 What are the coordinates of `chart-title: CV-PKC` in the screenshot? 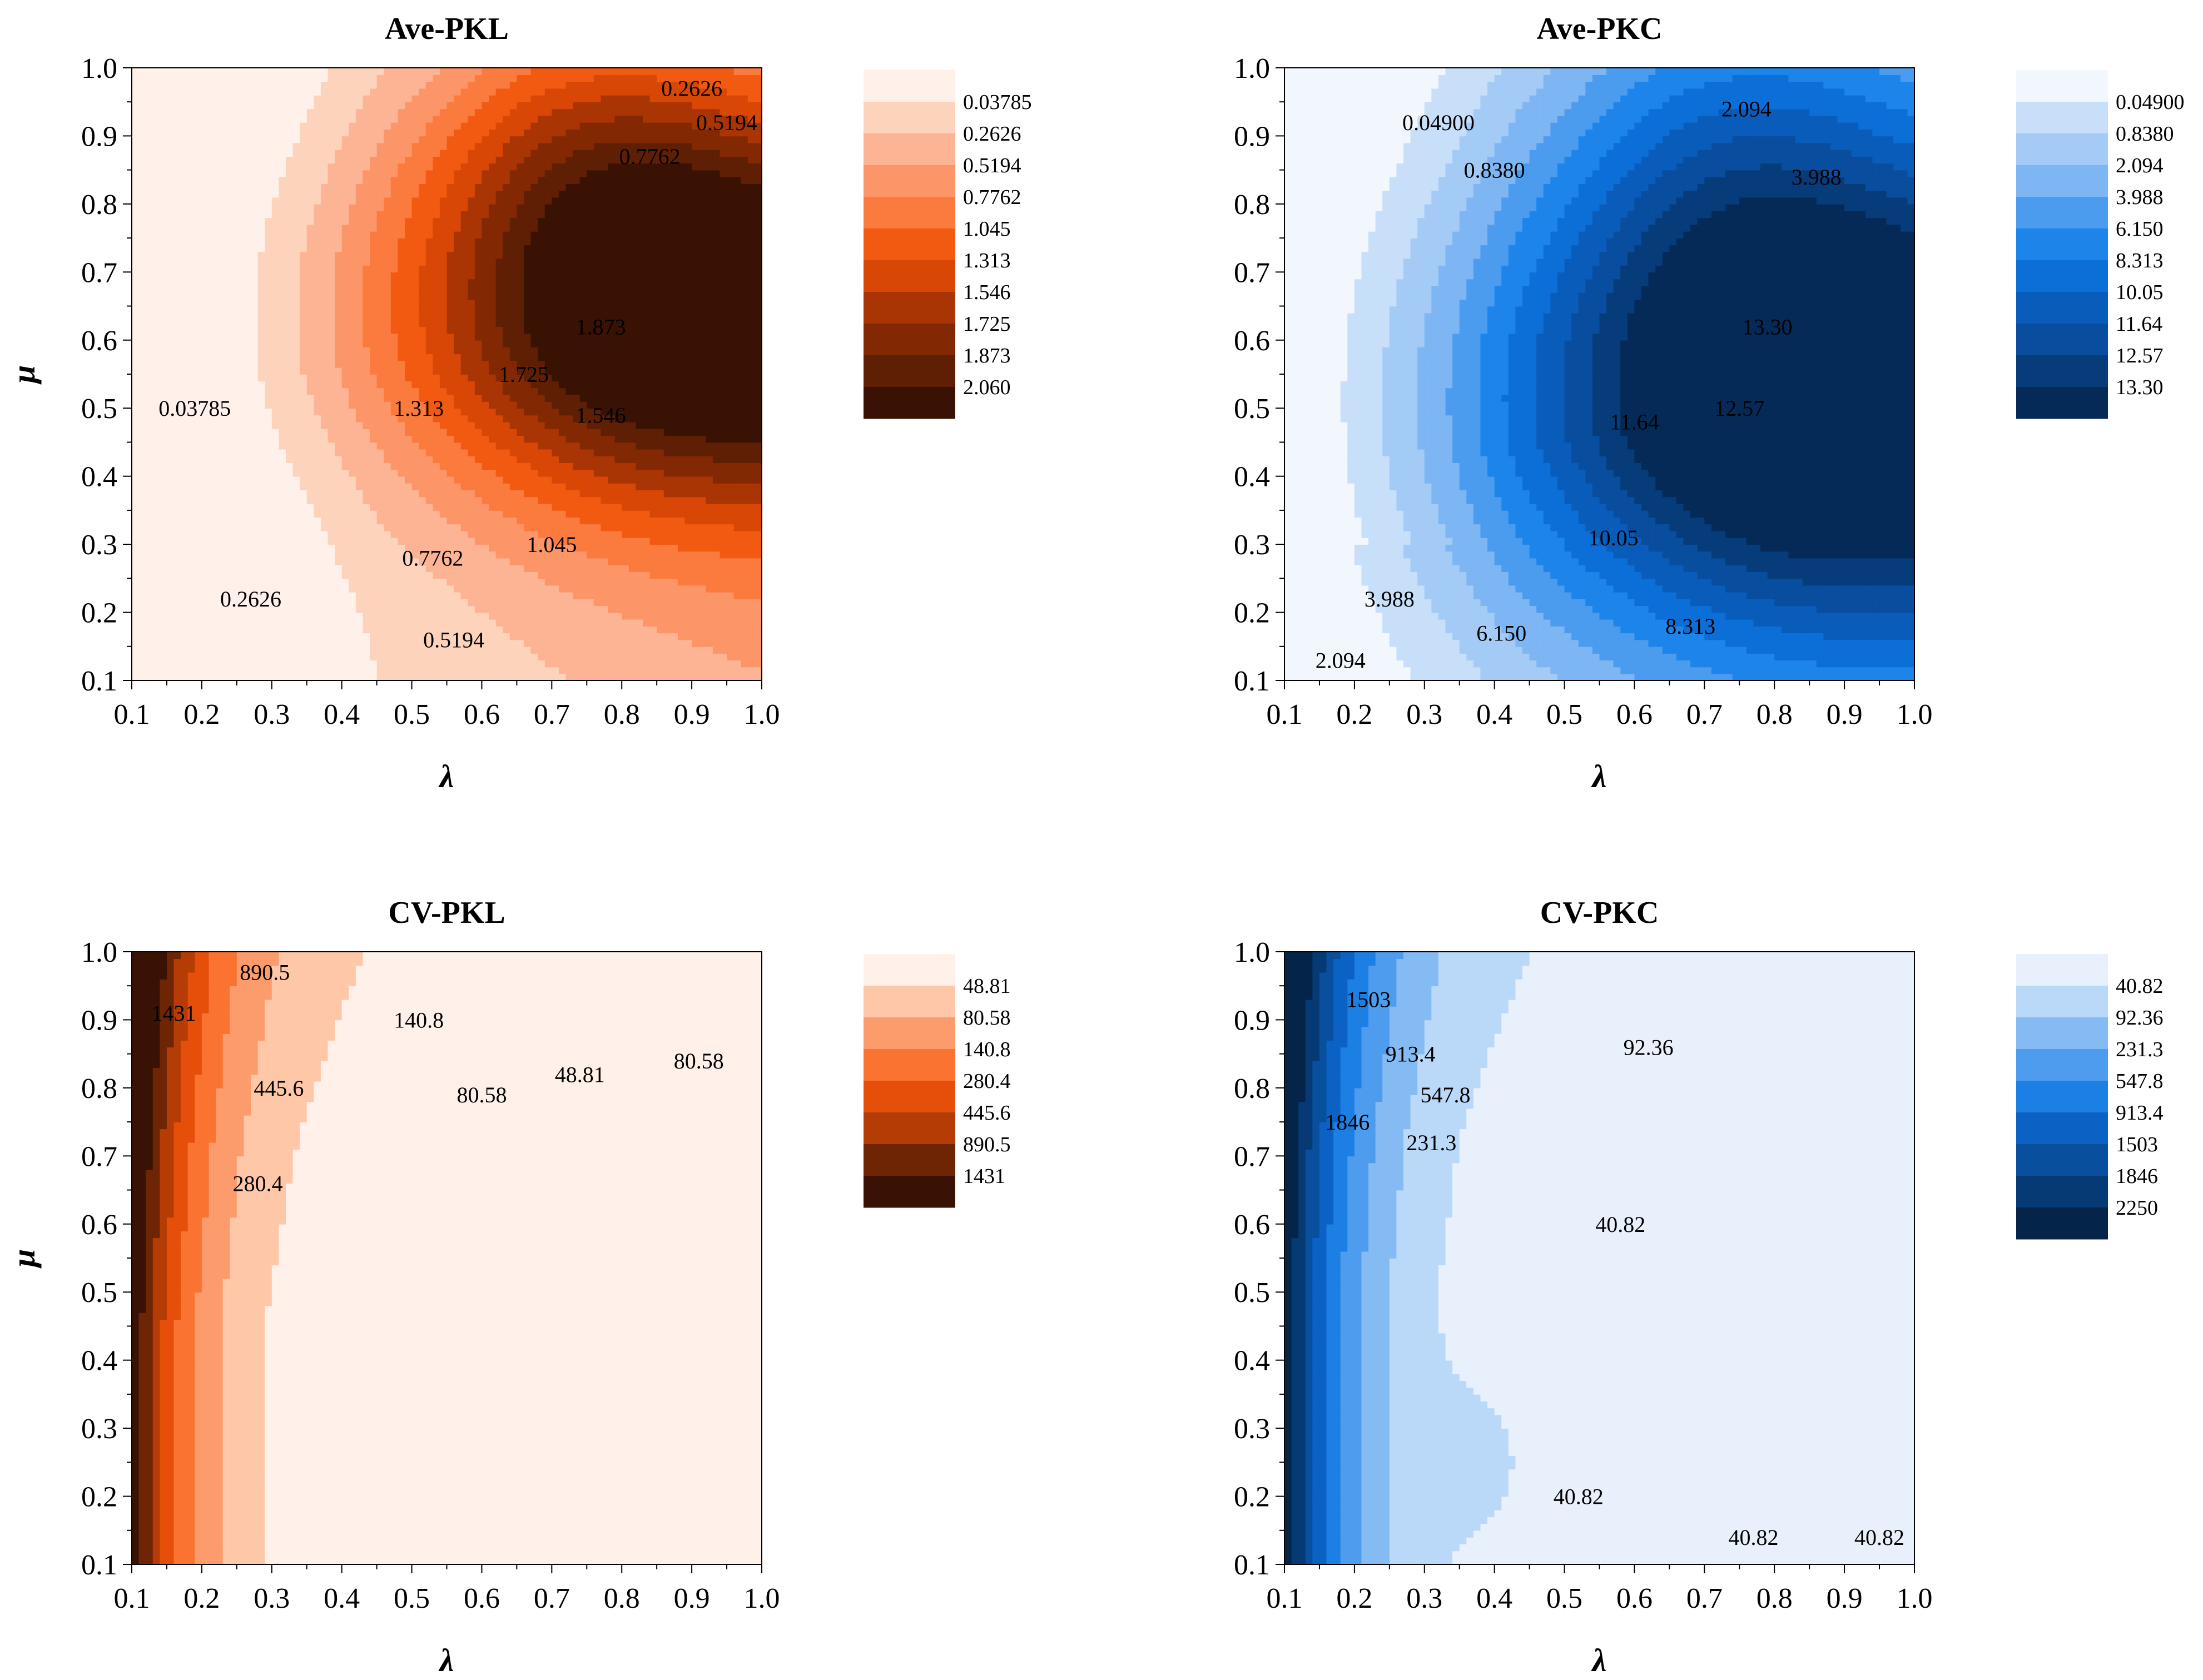 It's located at (1600, 913).